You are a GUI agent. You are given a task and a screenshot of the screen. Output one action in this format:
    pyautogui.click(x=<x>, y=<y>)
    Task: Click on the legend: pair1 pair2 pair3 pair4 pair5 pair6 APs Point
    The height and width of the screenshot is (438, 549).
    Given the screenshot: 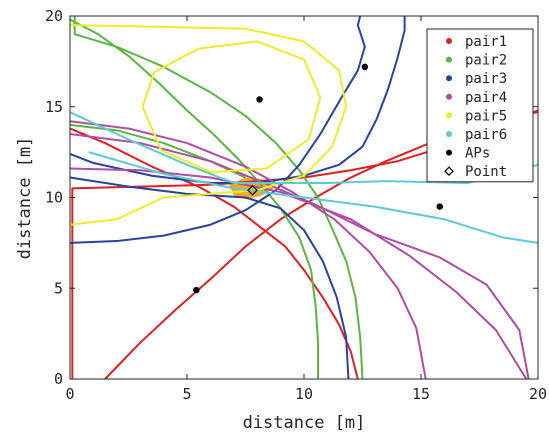 What is the action you would take?
    pyautogui.click(x=480, y=105)
    